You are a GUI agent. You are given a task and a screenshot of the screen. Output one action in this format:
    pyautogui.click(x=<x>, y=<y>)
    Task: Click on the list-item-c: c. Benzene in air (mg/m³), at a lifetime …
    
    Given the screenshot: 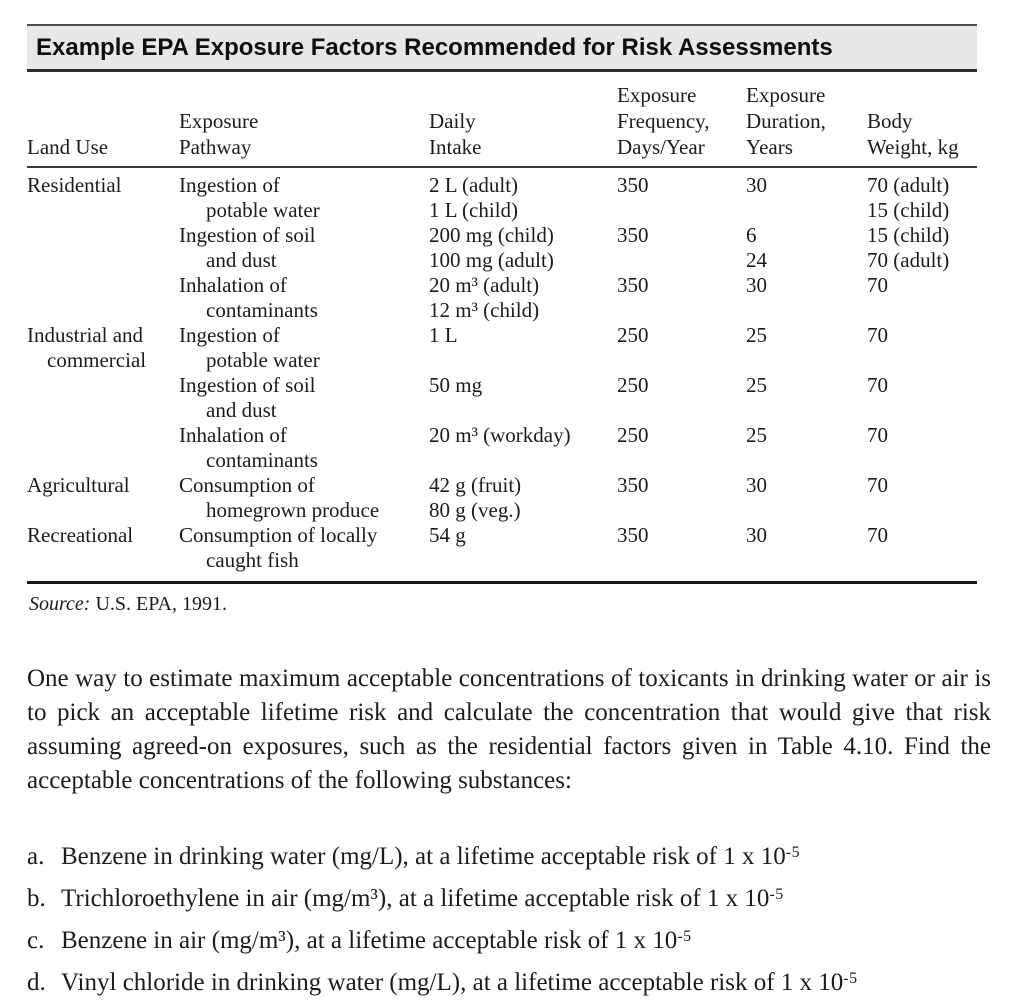 What is the action you would take?
    pyautogui.click(x=525, y=939)
    